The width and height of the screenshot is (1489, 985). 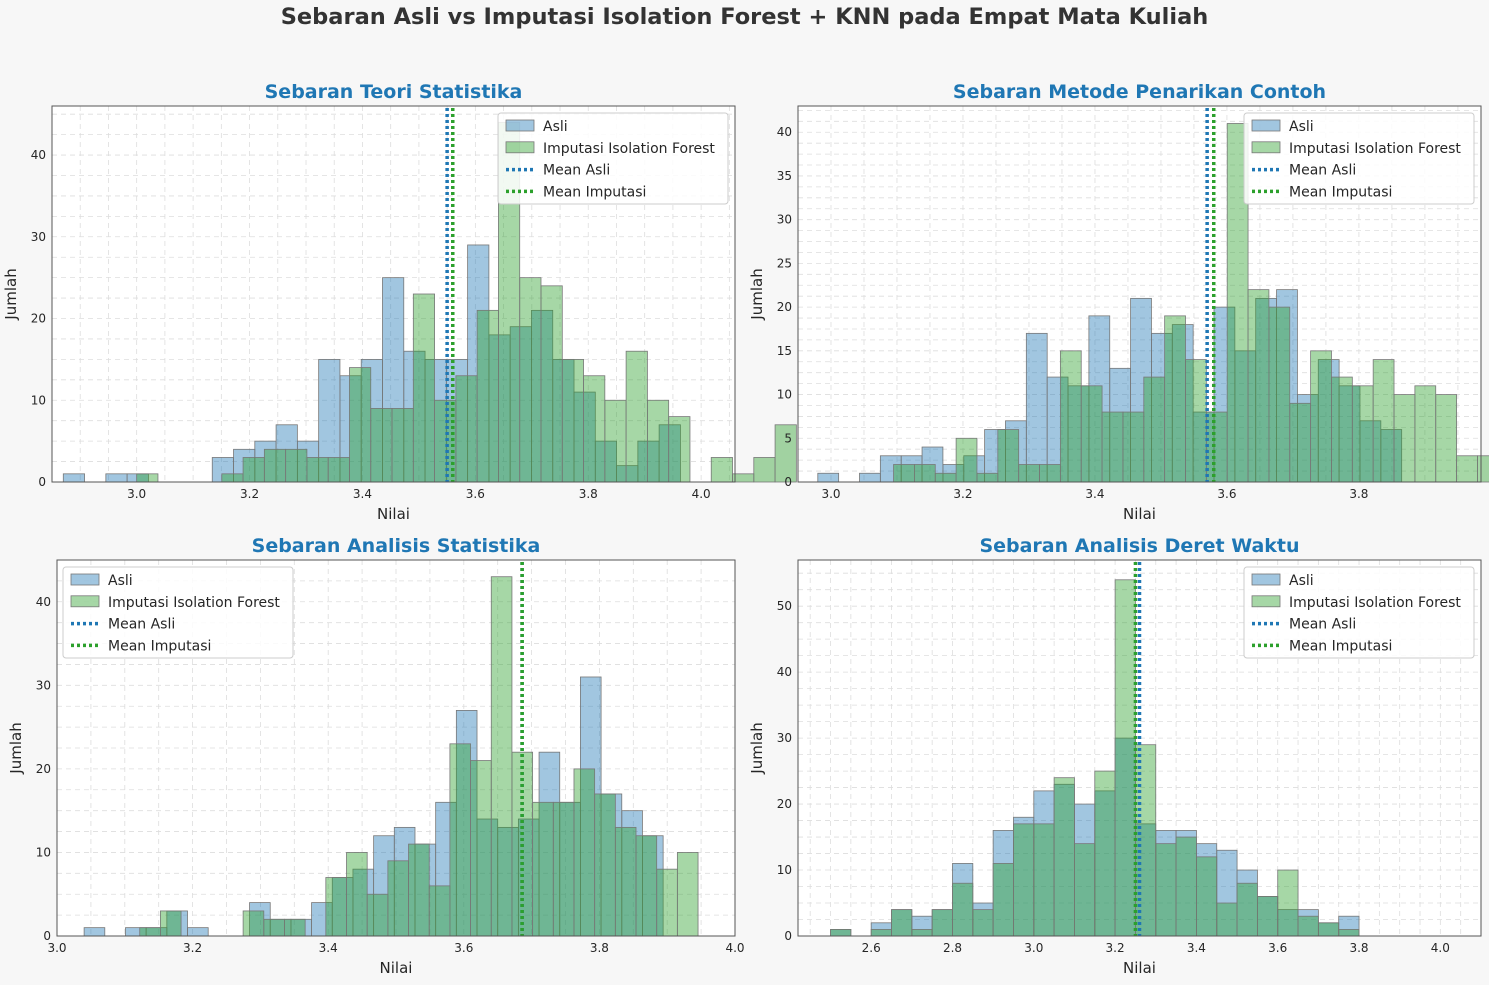 What do you see at coordinates (11, 294) in the screenshot?
I see `y-axis-label: Jumlah` at bounding box center [11, 294].